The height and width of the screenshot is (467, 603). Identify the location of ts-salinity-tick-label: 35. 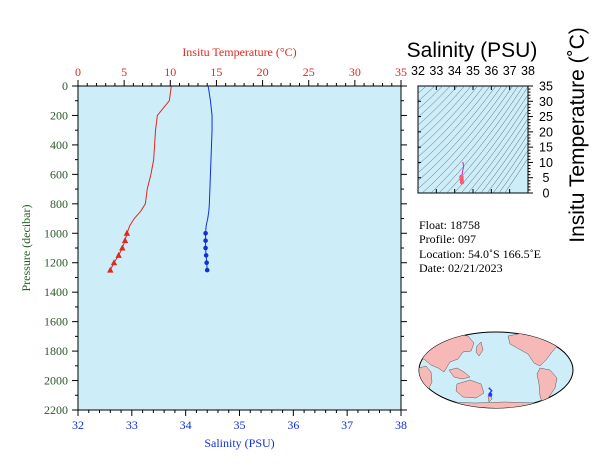
(473, 71).